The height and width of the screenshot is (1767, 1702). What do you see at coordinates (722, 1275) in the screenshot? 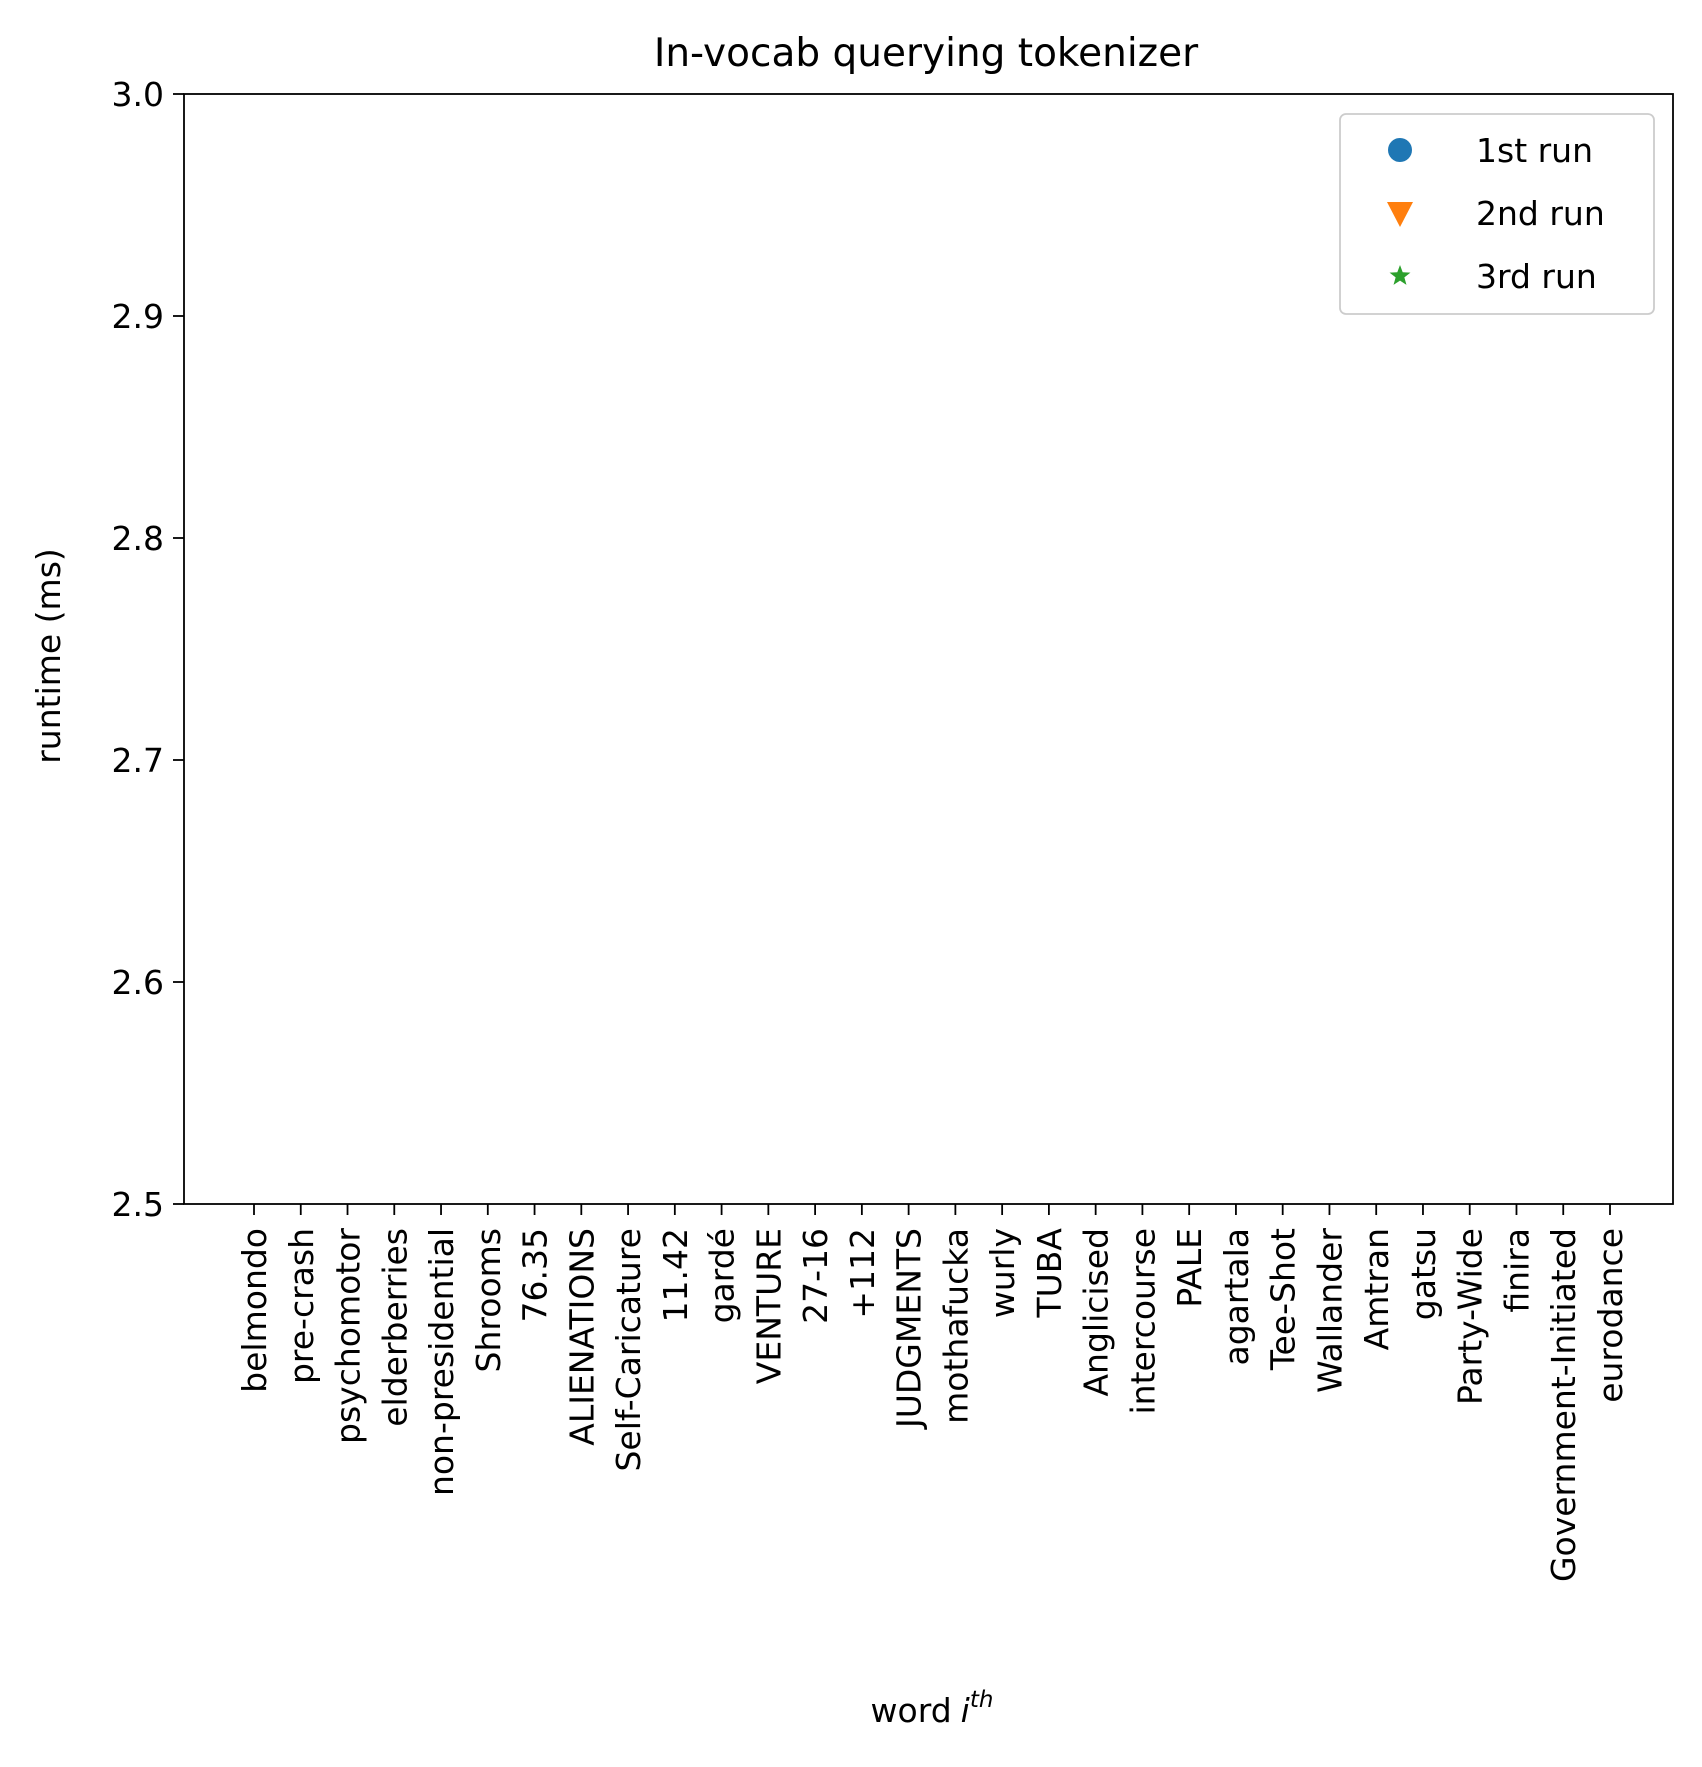
I see `x-tick-label: gardé` at bounding box center [722, 1275].